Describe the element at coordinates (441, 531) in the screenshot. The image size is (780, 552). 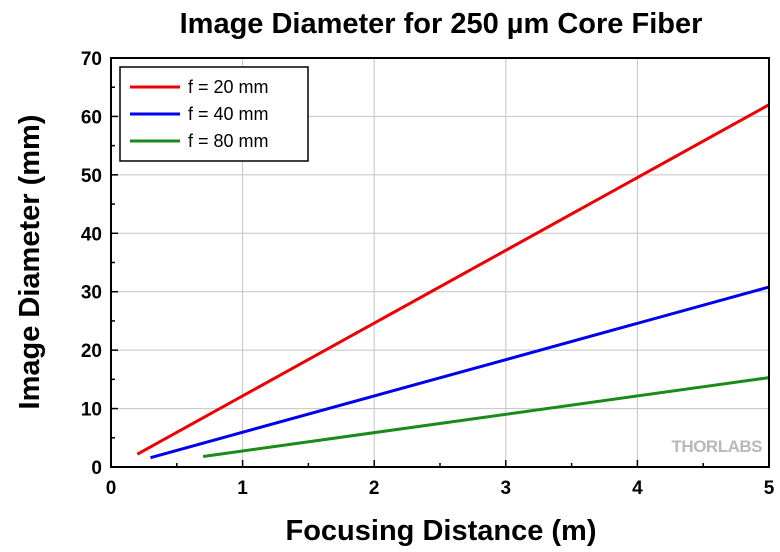
I see `x-axis-label: Focusing Distance (m)` at that location.